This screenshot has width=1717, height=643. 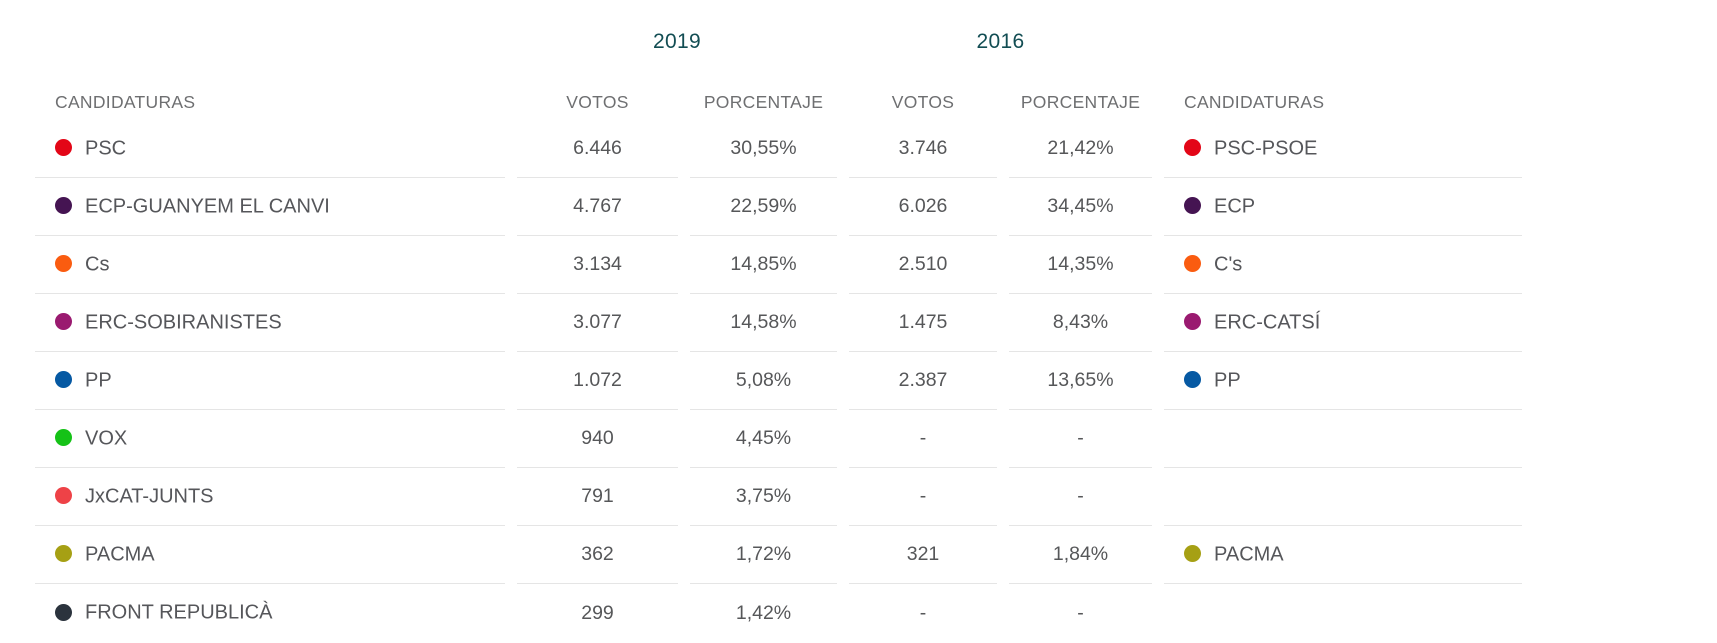 What do you see at coordinates (677, 41) in the screenshot?
I see `year-2019-label: 2019` at bounding box center [677, 41].